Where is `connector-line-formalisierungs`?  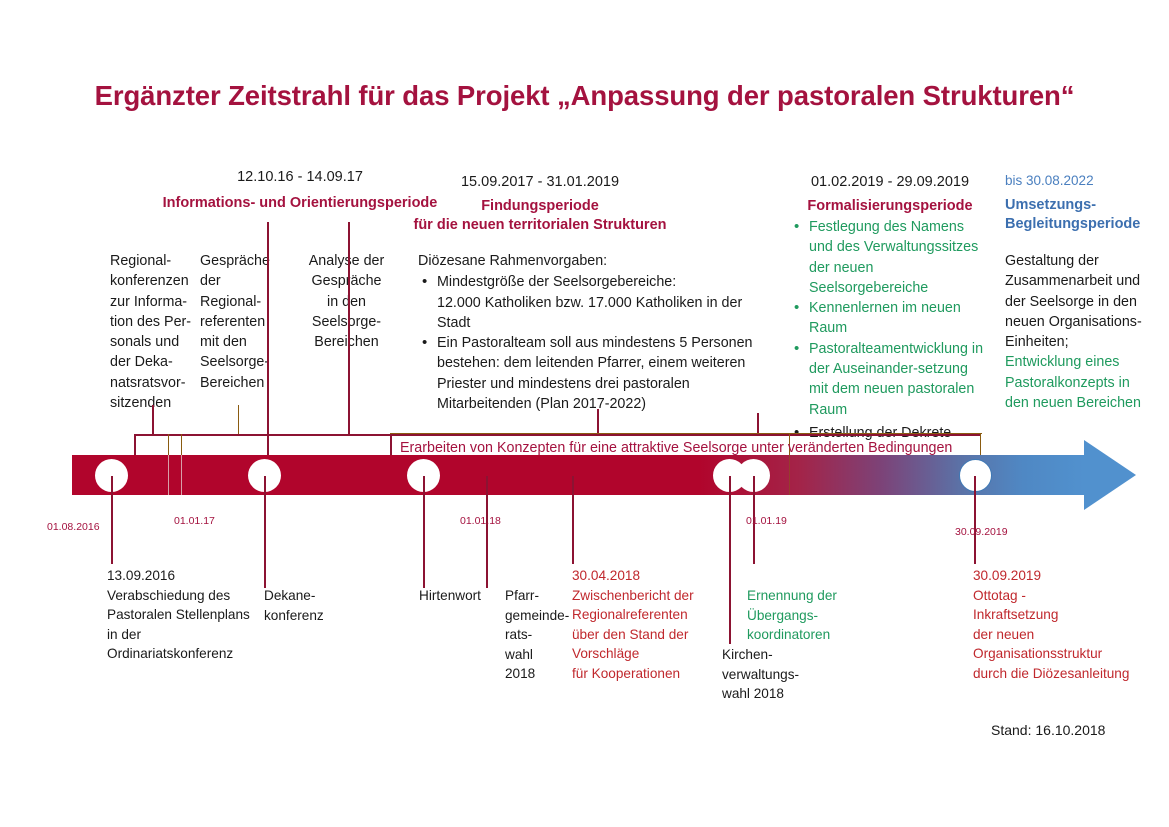 connector-line-formalisierungs is located at coordinates (758, 424).